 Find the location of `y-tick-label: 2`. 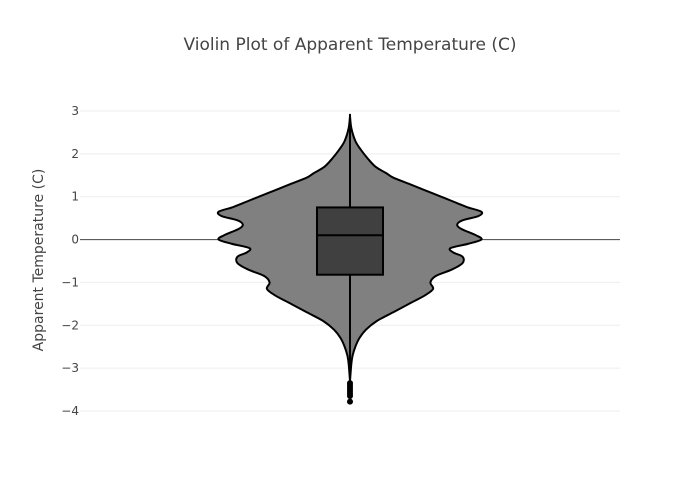

y-tick-label: 2 is located at coordinates (75, 154).